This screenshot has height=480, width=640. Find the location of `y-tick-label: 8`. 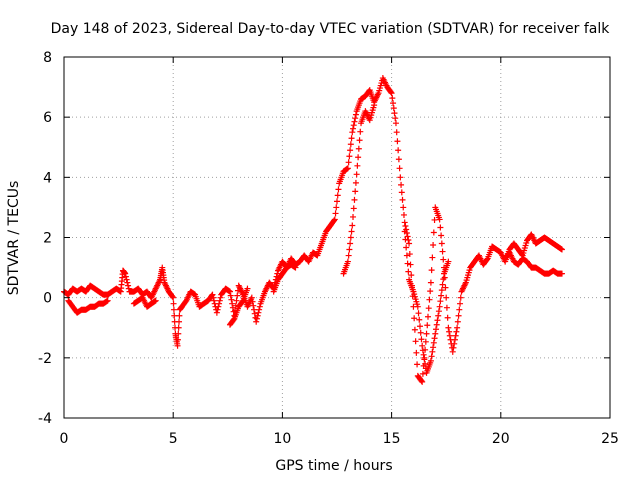

y-tick-label: 8 is located at coordinates (47, 58).